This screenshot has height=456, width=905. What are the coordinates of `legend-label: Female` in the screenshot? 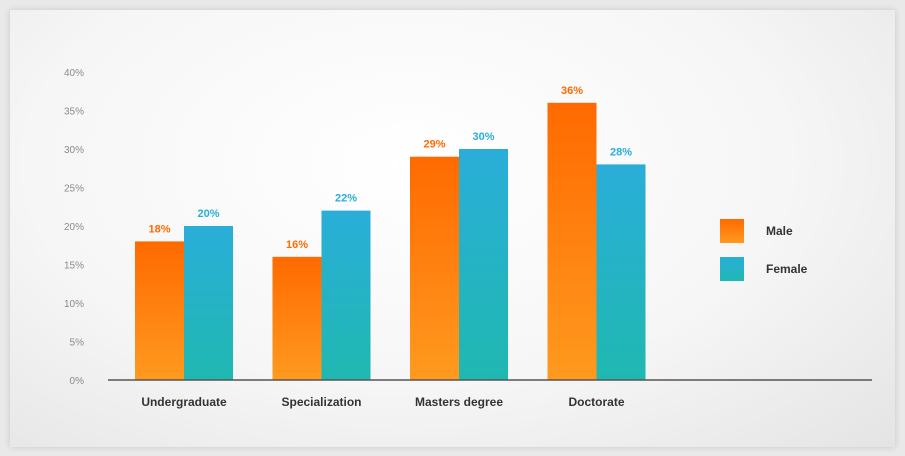 It's located at (787, 269).